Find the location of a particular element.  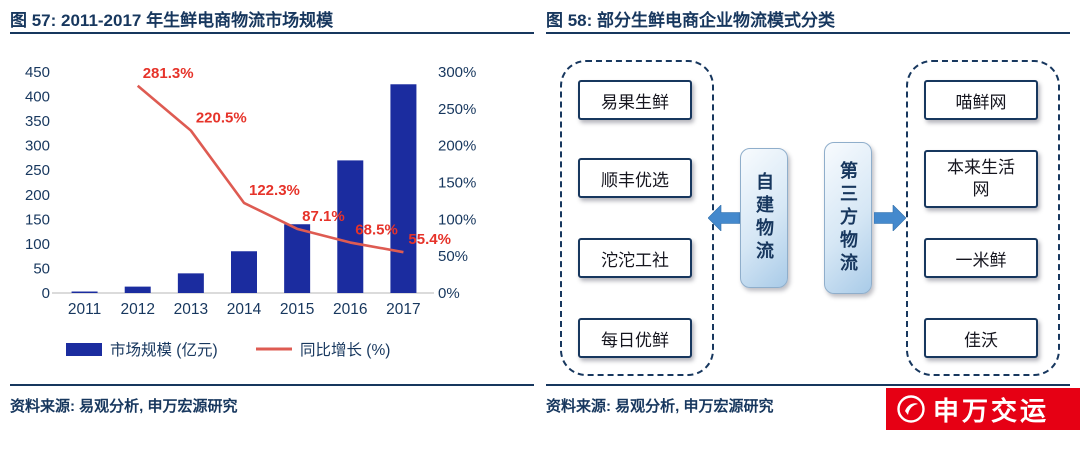

svg-text: 55.4% is located at coordinates (429, 239).